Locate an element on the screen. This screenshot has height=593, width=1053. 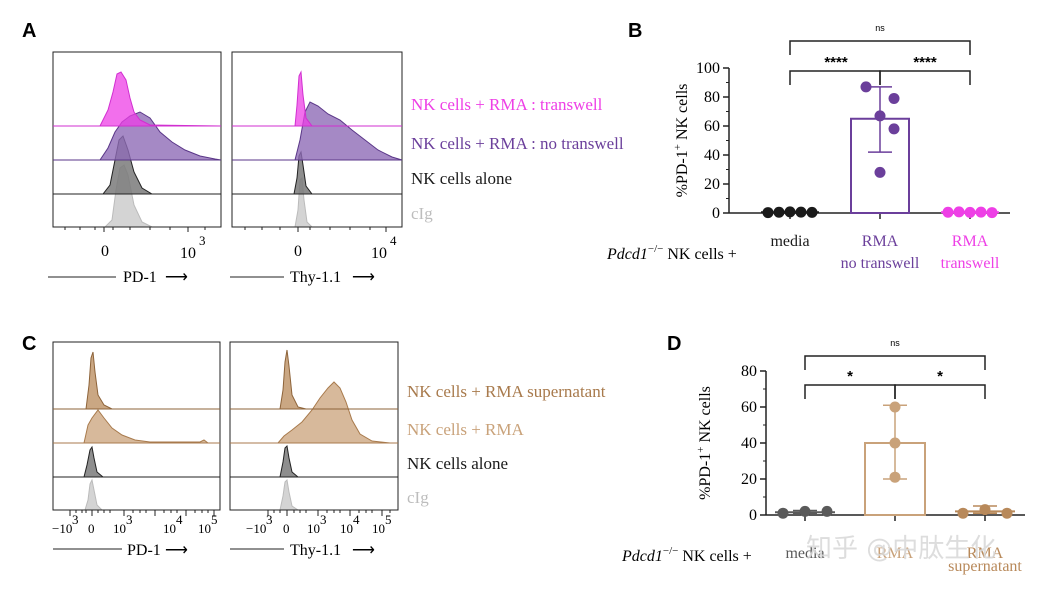
hist-c1-rma is located at coordinates (136, 426).